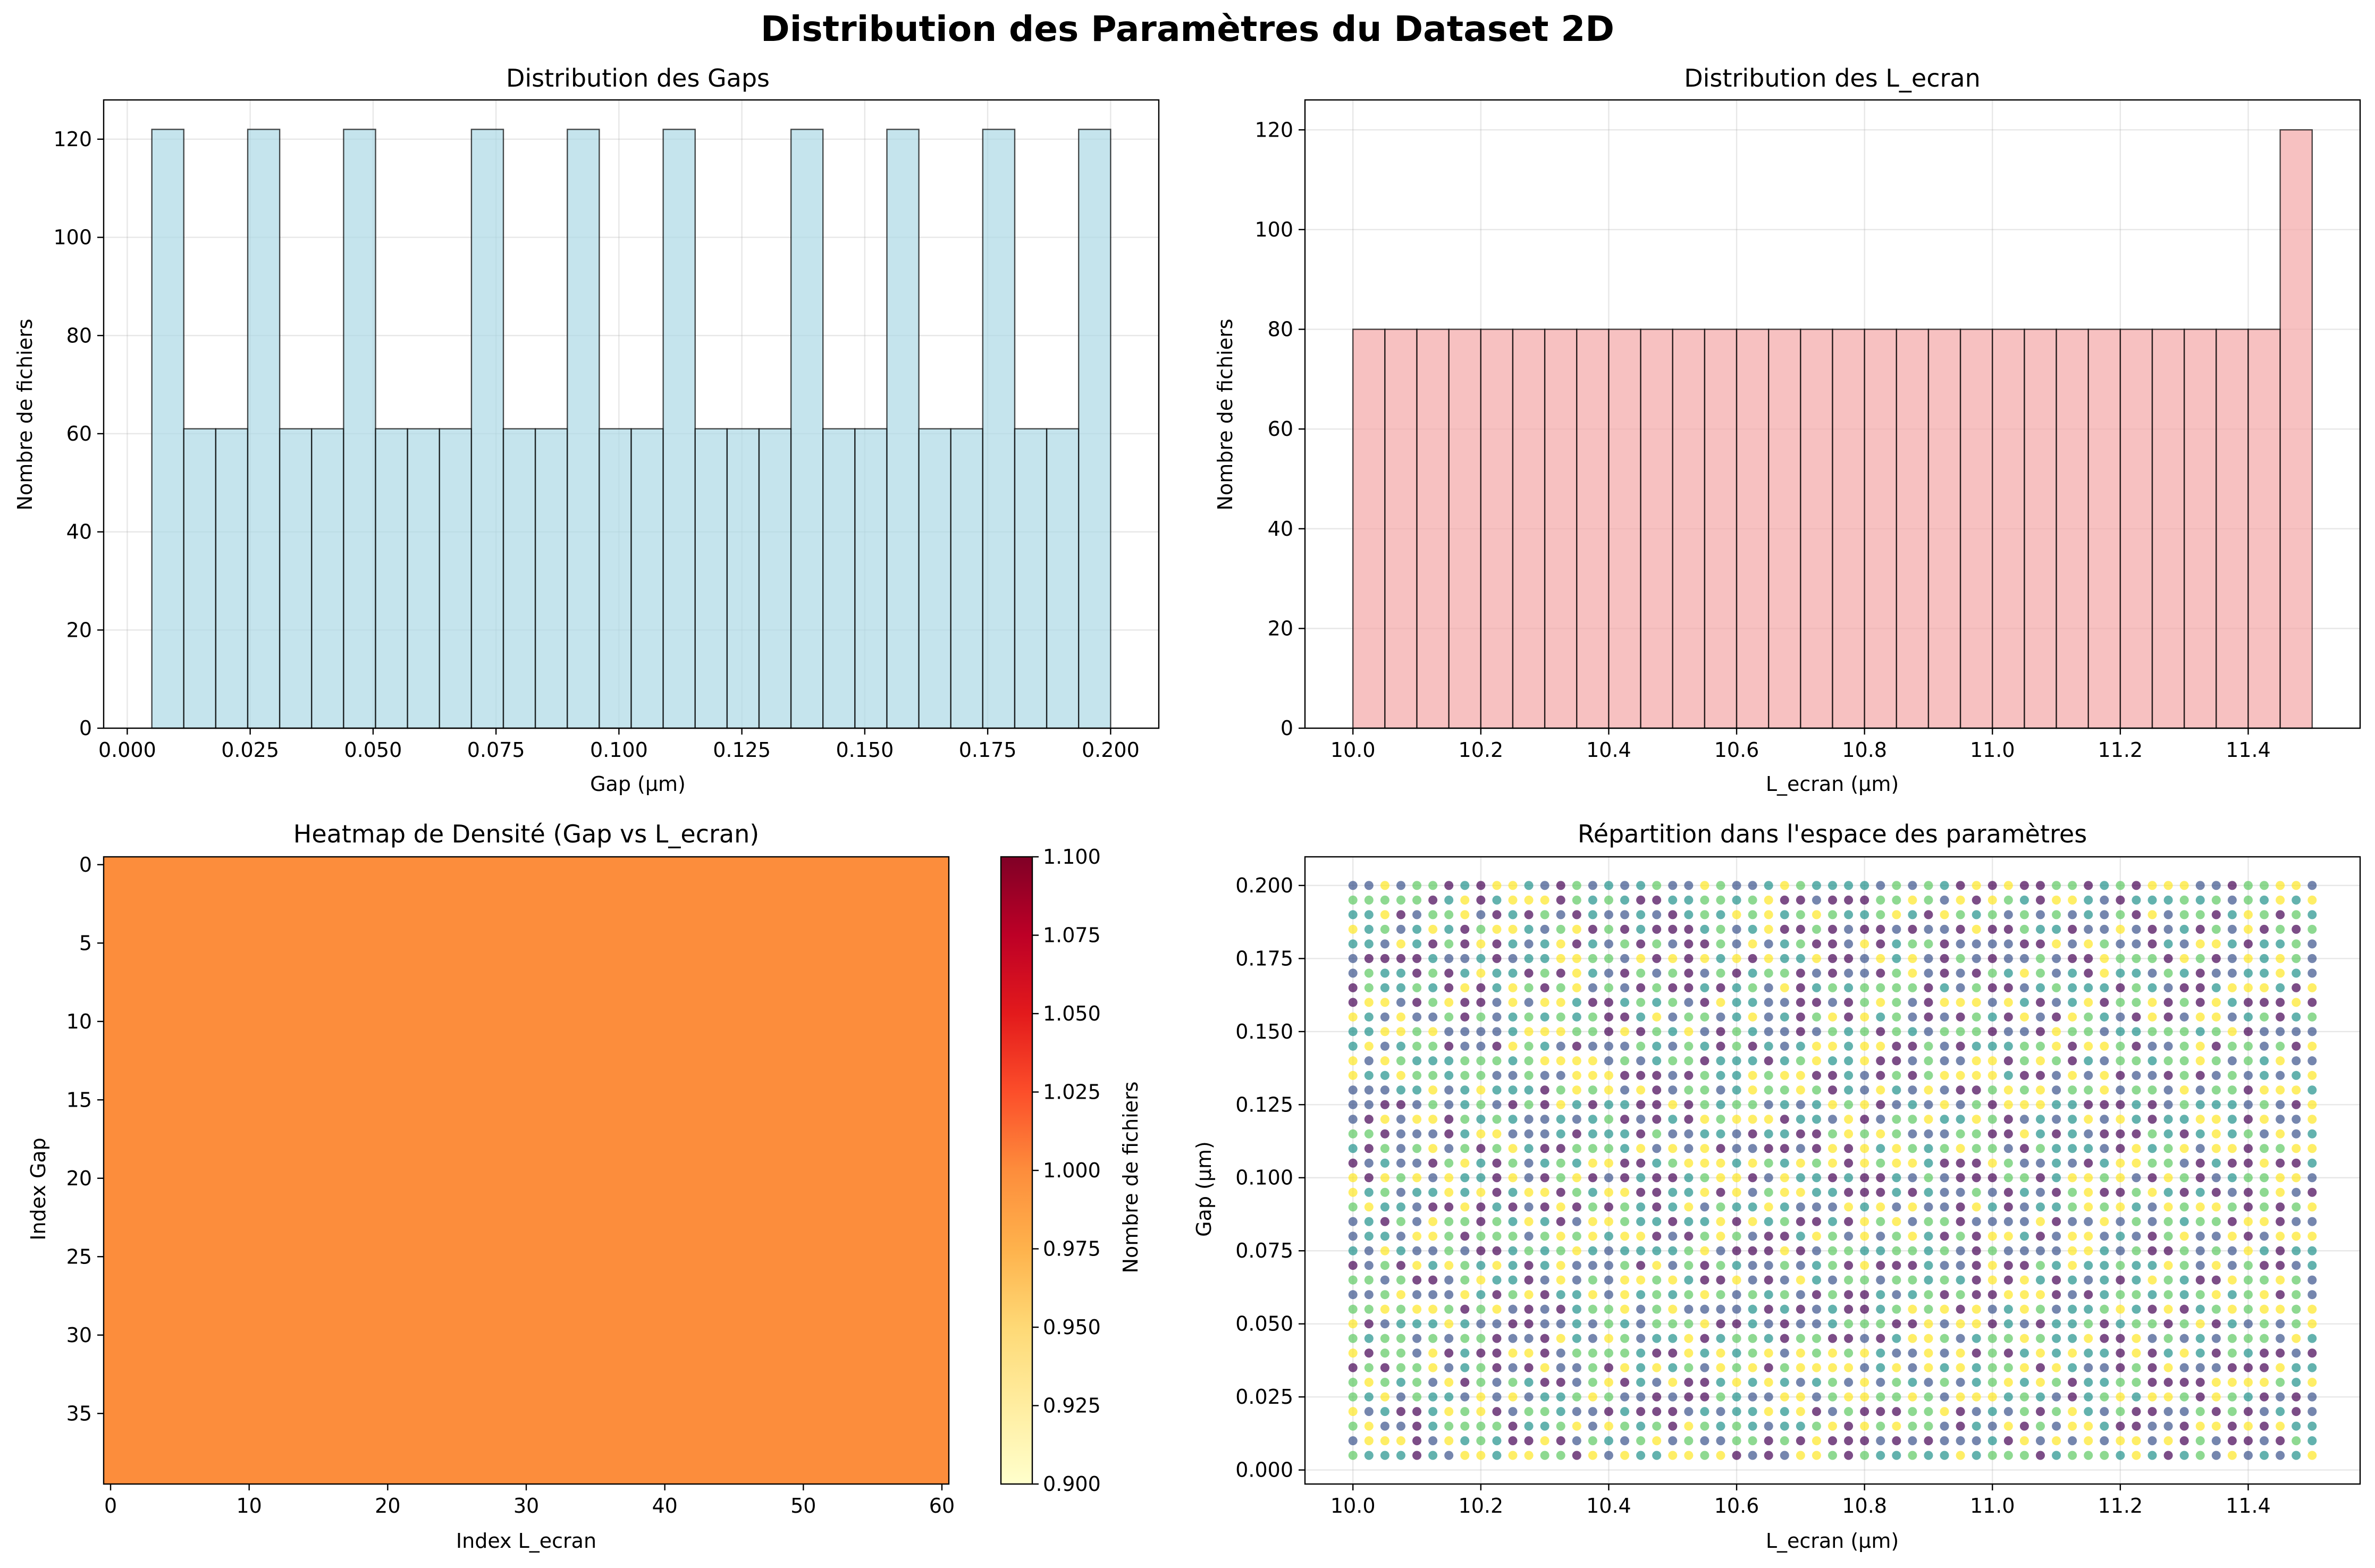 The height and width of the screenshot is (1568, 2375). Describe the element at coordinates (1130, 1178) in the screenshot. I see `colorbar-label: Nombre de fichiers` at that location.